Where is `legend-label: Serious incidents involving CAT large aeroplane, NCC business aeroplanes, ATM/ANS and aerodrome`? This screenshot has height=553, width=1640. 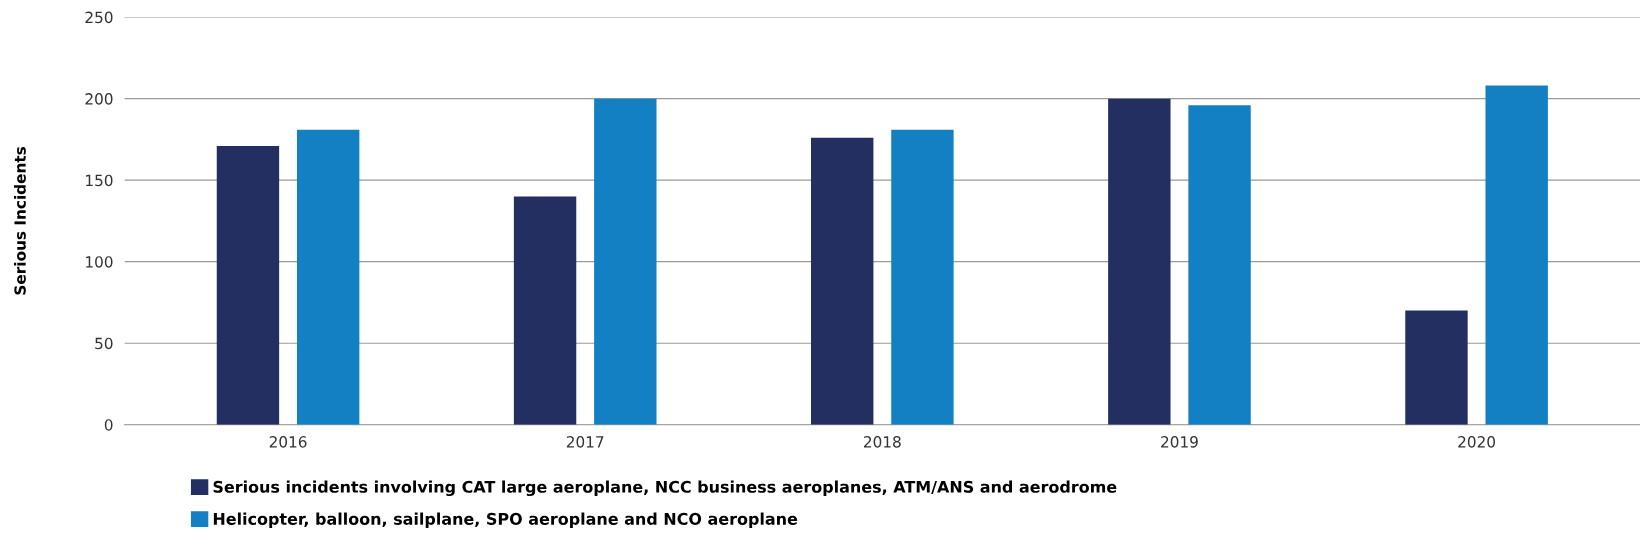
legend-label: Serious incidents involving CAT large aeroplane, NCC business aeroplanes, ATM/ANS and aerodrome is located at coordinates (665, 488).